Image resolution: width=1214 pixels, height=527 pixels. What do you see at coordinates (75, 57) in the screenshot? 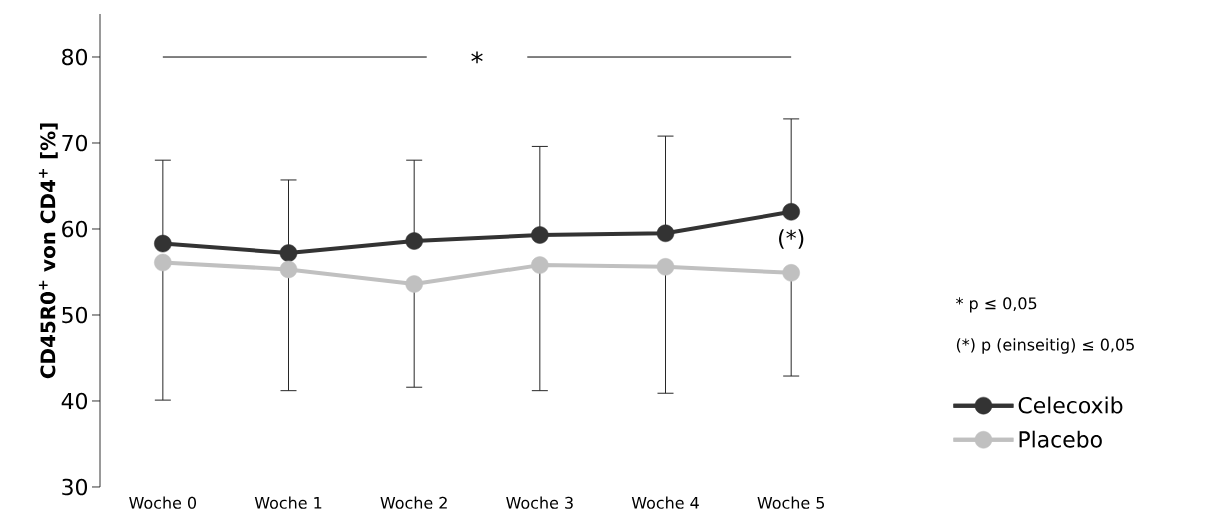
I see `y-tick-label: 80` at bounding box center [75, 57].